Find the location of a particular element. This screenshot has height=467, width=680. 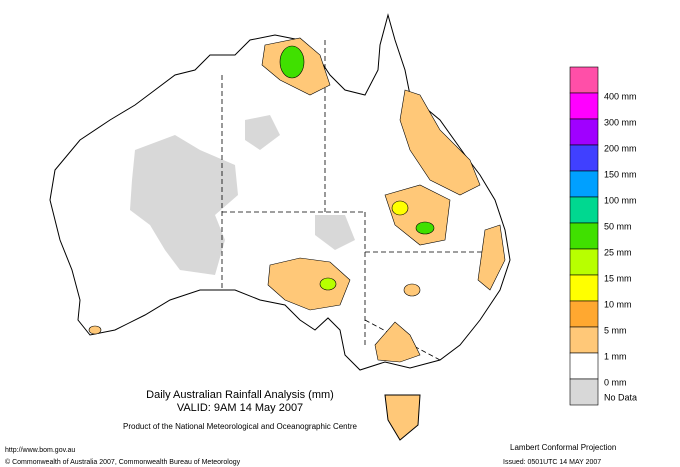

issued: Issued: 0501UTC 14 MAY 2007 is located at coordinates (552, 462).